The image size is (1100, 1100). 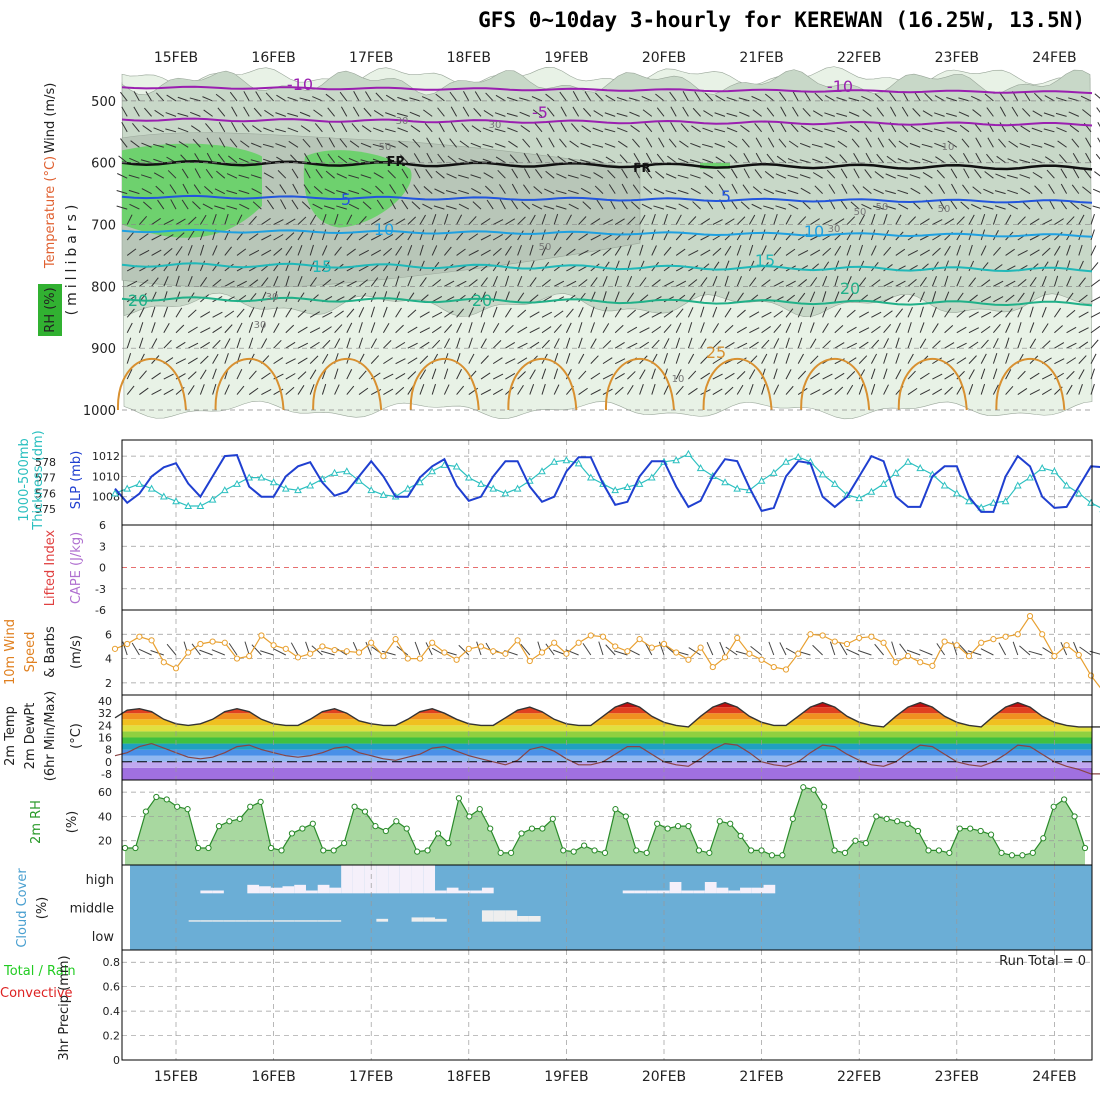 What do you see at coordinates (272, 297) in the screenshot?
I see `rh-contour-label: 30` at bounding box center [272, 297].